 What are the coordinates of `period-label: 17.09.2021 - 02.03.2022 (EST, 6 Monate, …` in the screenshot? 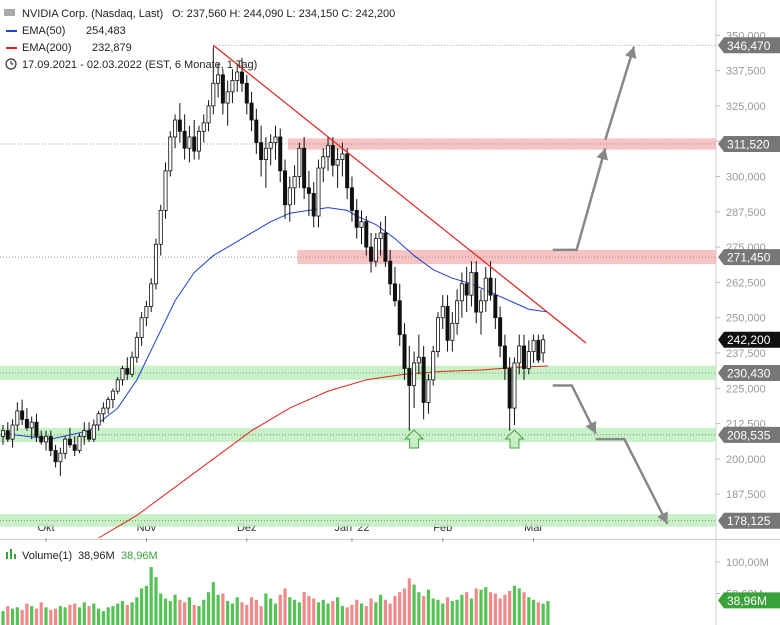 It's located at (139, 65).